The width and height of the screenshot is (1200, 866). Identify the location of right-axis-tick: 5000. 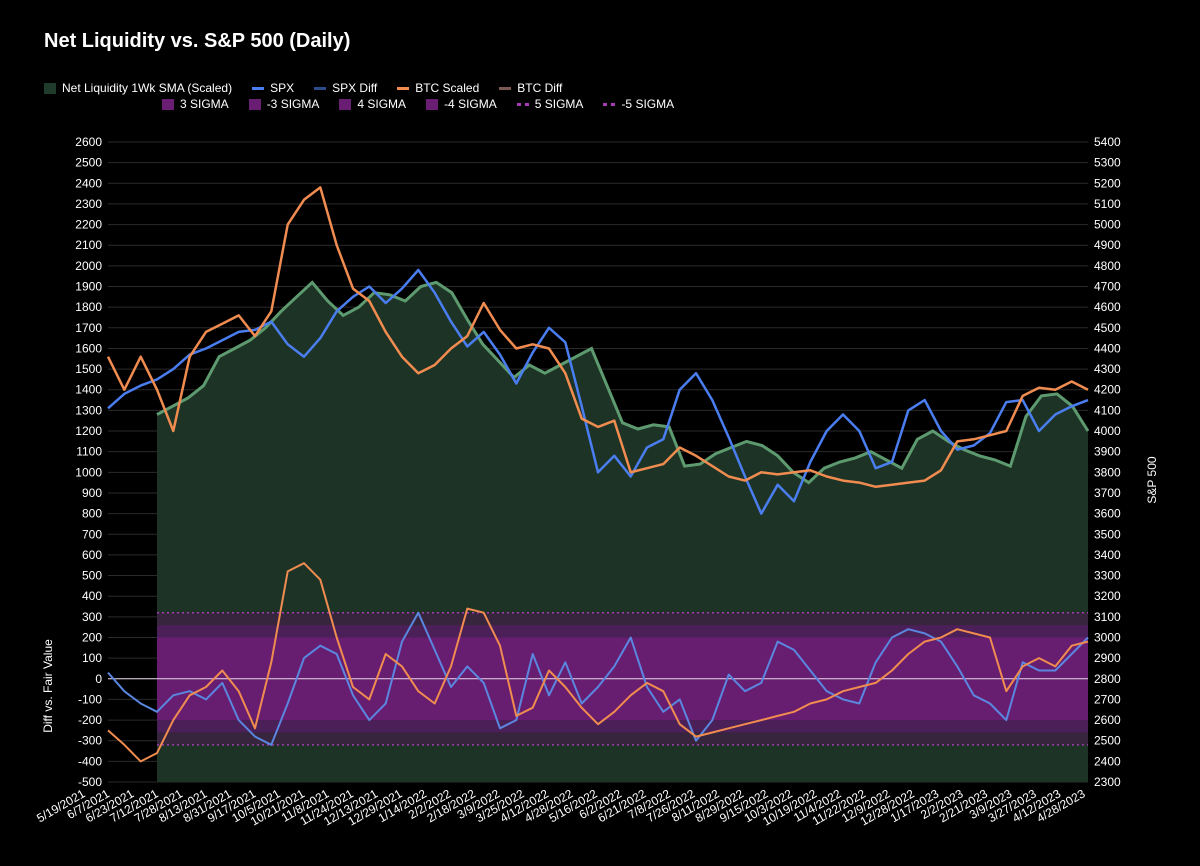
(1107, 225).